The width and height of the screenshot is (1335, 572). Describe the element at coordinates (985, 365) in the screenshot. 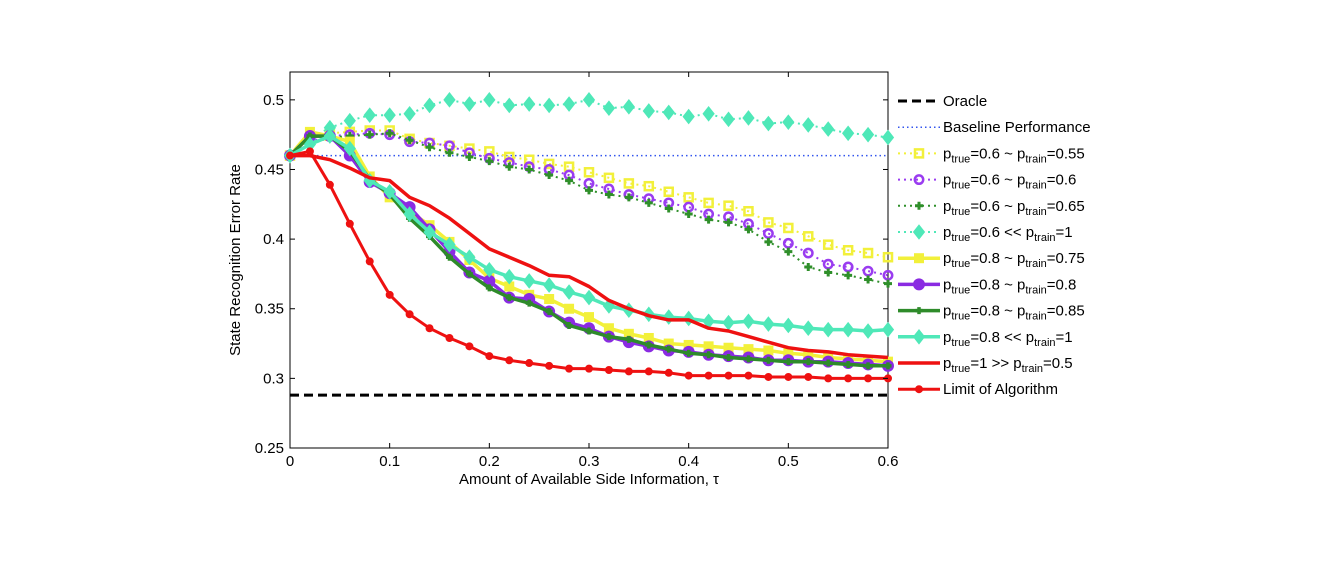

I see `legend-item: ptrue=1 >> ptrain=0.5` at that location.